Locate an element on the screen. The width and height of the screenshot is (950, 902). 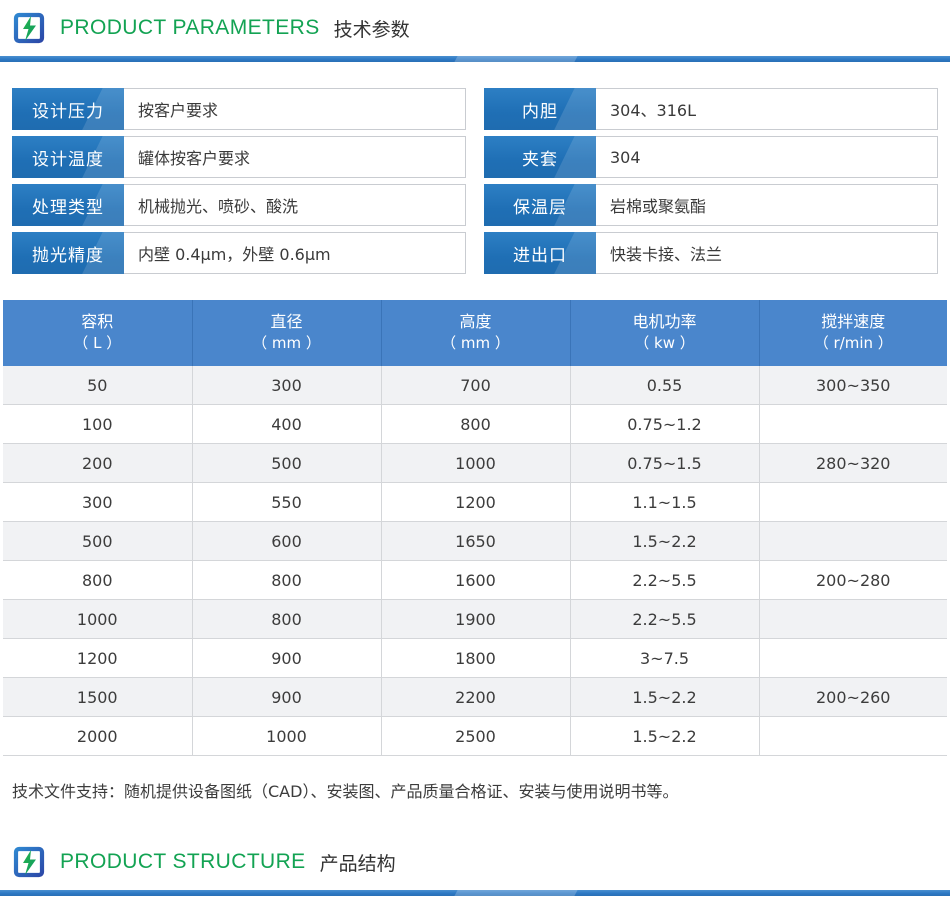
spec-value: 304 is located at coordinates (766, 157).